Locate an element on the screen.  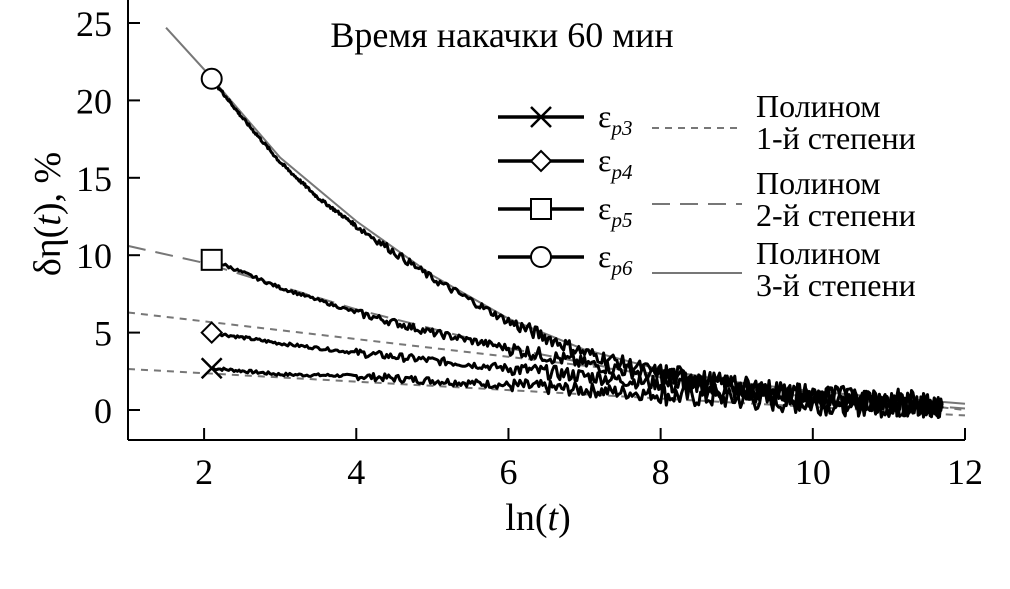
x-tick-label: 2 is located at coordinates (204, 472).